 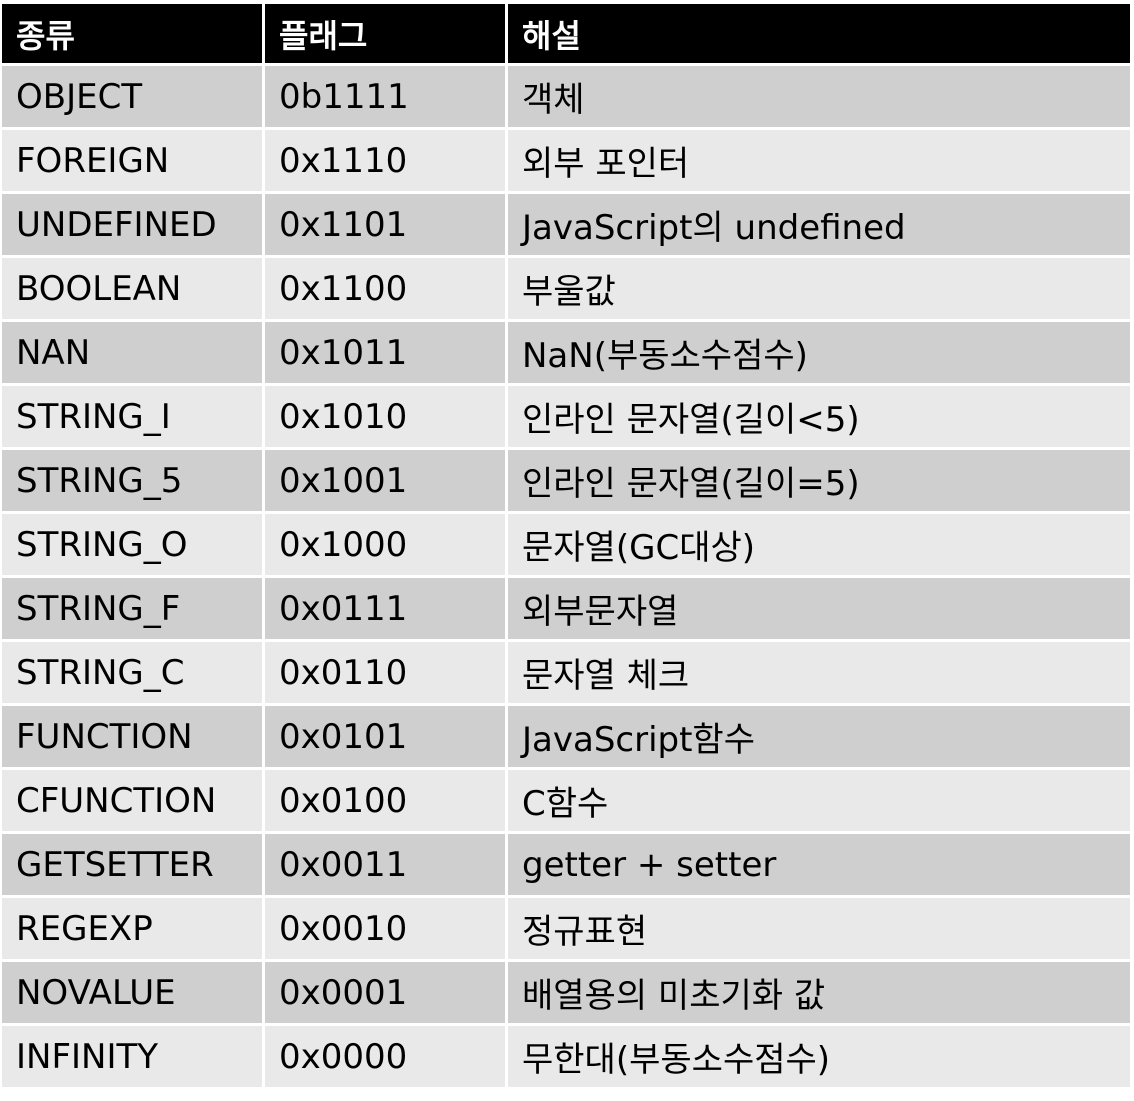 What do you see at coordinates (819, 930) in the screenshot?
I see `cell-description: 정규표현` at bounding box center [819, 930].